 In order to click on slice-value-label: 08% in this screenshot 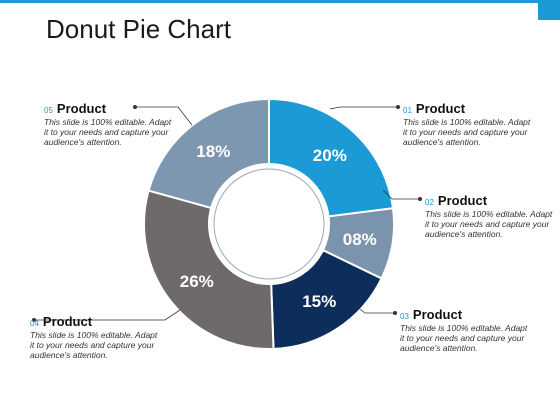, I will do `click(360, 239)`.